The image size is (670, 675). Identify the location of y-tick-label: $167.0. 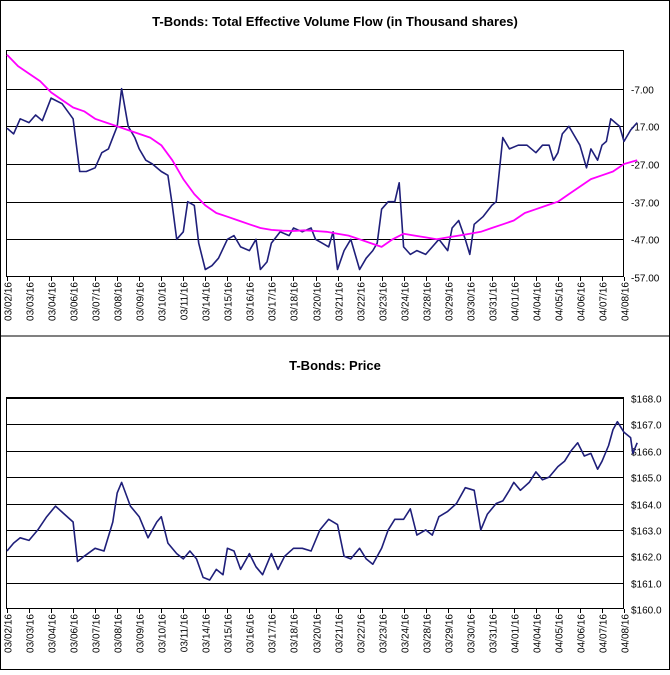
(646, 426).